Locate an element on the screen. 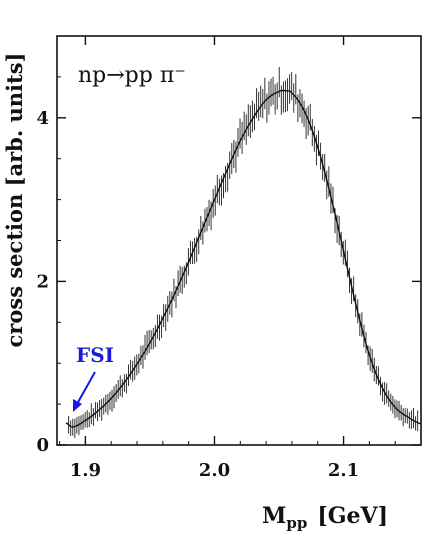 The width and height of the screenshot is (447, 533). x-axis-label: Mpp [GeV] is located at coordinates (325, 517).